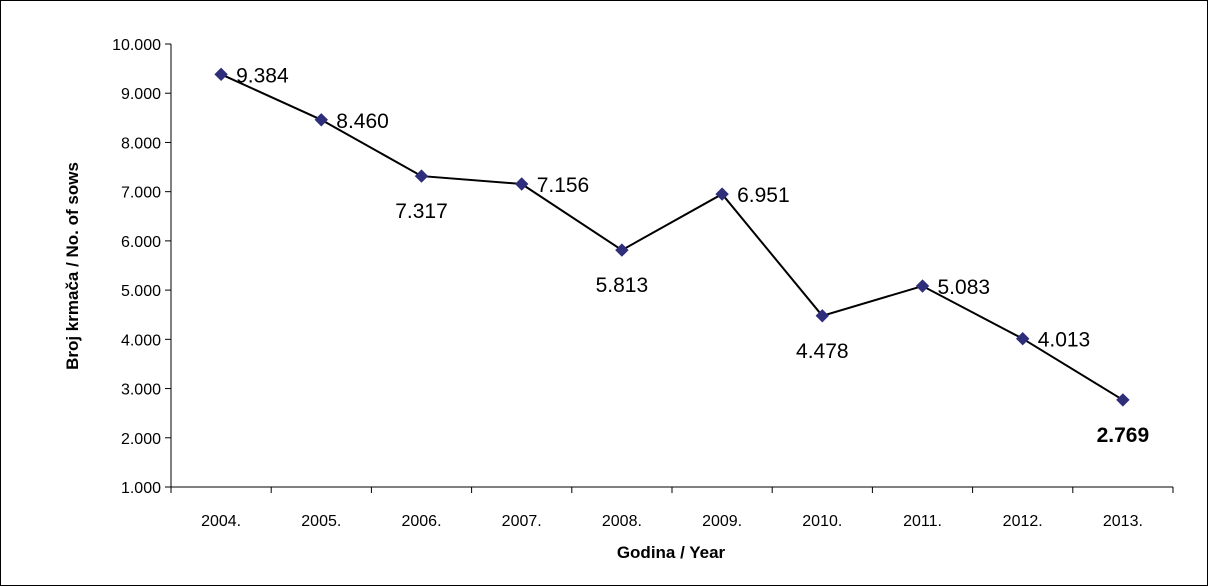 This screenshot has width=1208, height=587. Describe the element at coordinates (1064, 340) in the screenshot. I see `data-label: 4.013` at that location.